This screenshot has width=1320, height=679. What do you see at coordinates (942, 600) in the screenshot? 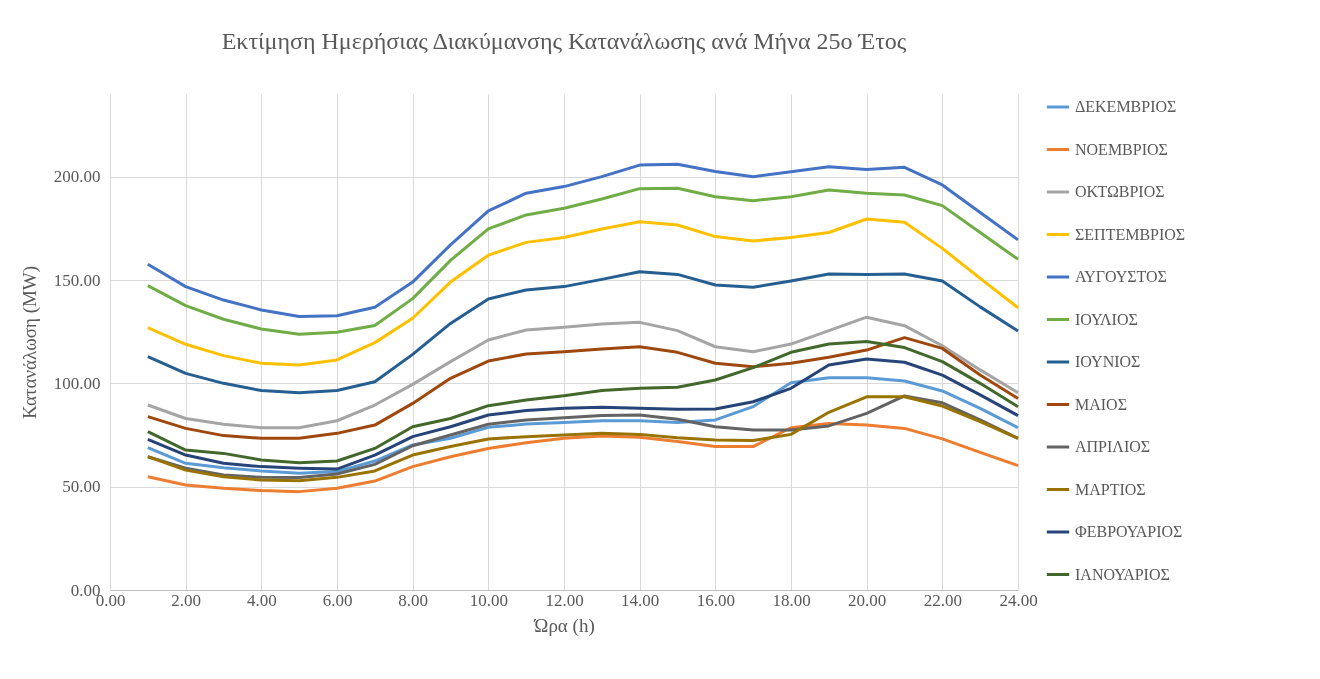
I see `x-tick-label: 22.00` at bounding box center [942, 600].